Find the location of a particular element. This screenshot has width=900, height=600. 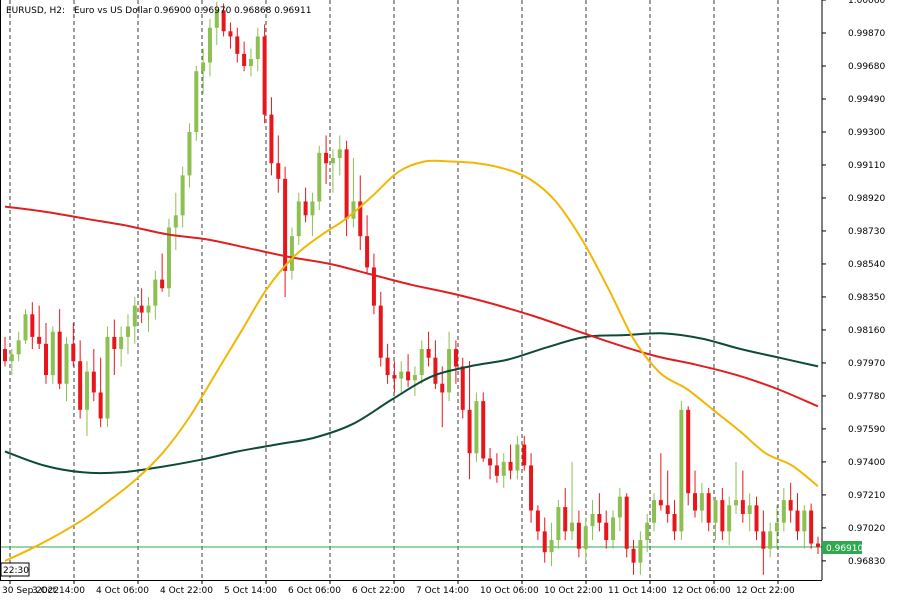

y-tick-label: 0.99110 is located at coordinates (866, 166).